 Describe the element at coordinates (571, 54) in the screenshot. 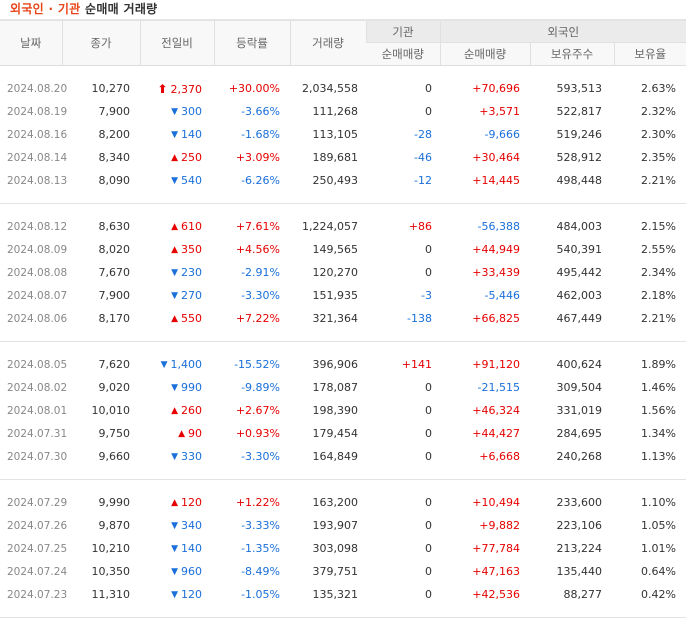

I see `header-foreign-holding: 보유주수` at that location.